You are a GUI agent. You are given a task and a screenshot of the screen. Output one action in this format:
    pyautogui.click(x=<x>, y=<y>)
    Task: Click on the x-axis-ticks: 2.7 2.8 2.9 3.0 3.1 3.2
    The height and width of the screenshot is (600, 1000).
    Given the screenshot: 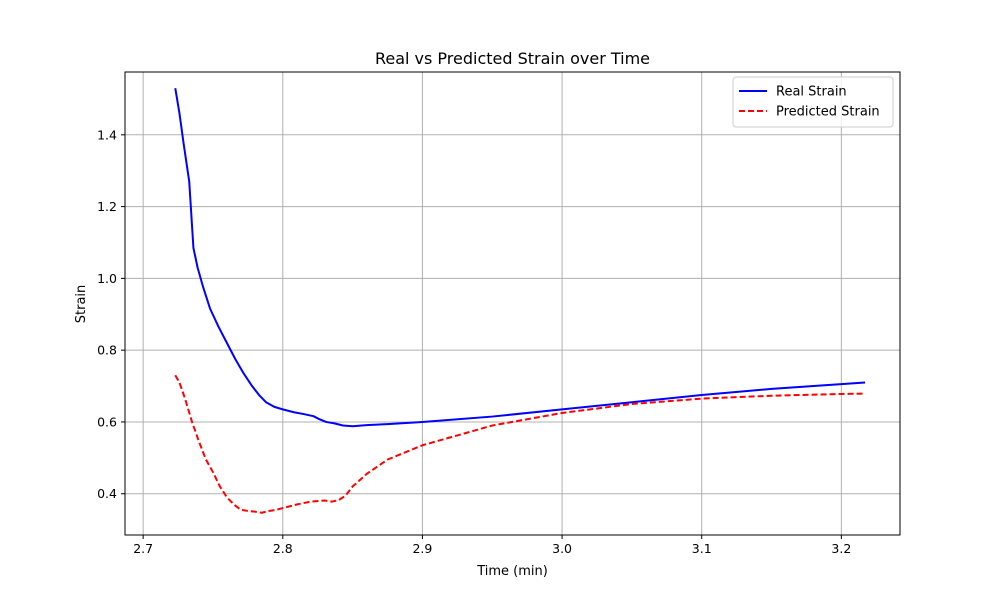 What is the action you would take?
    pyautogui.click(x=492, y=545)
    